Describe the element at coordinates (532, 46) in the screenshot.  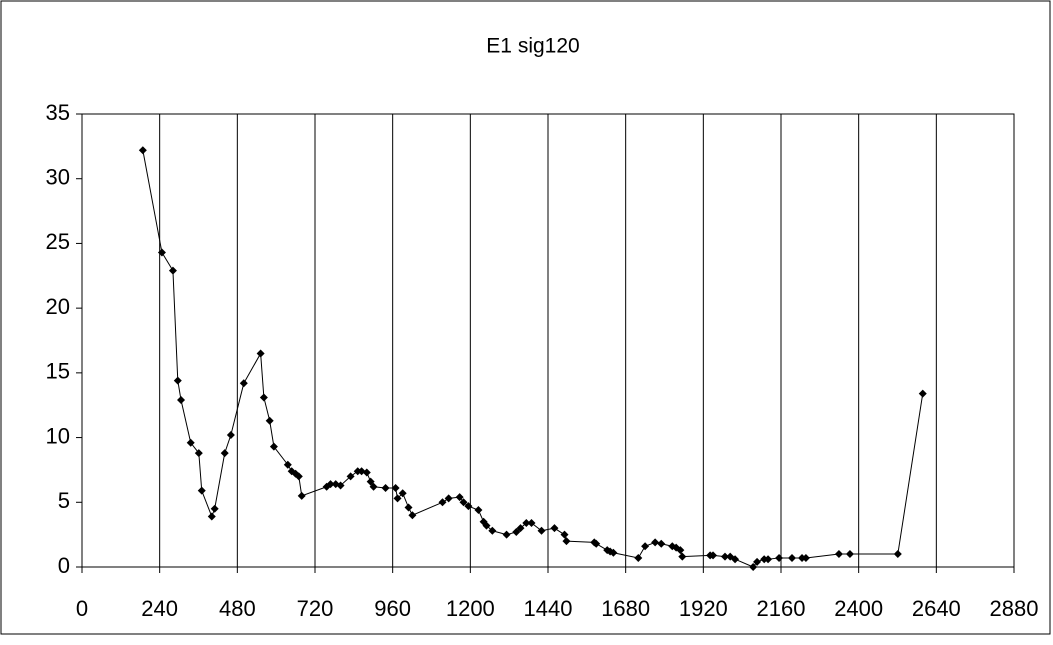
I see `chart-title: E1 sig120` at that location.